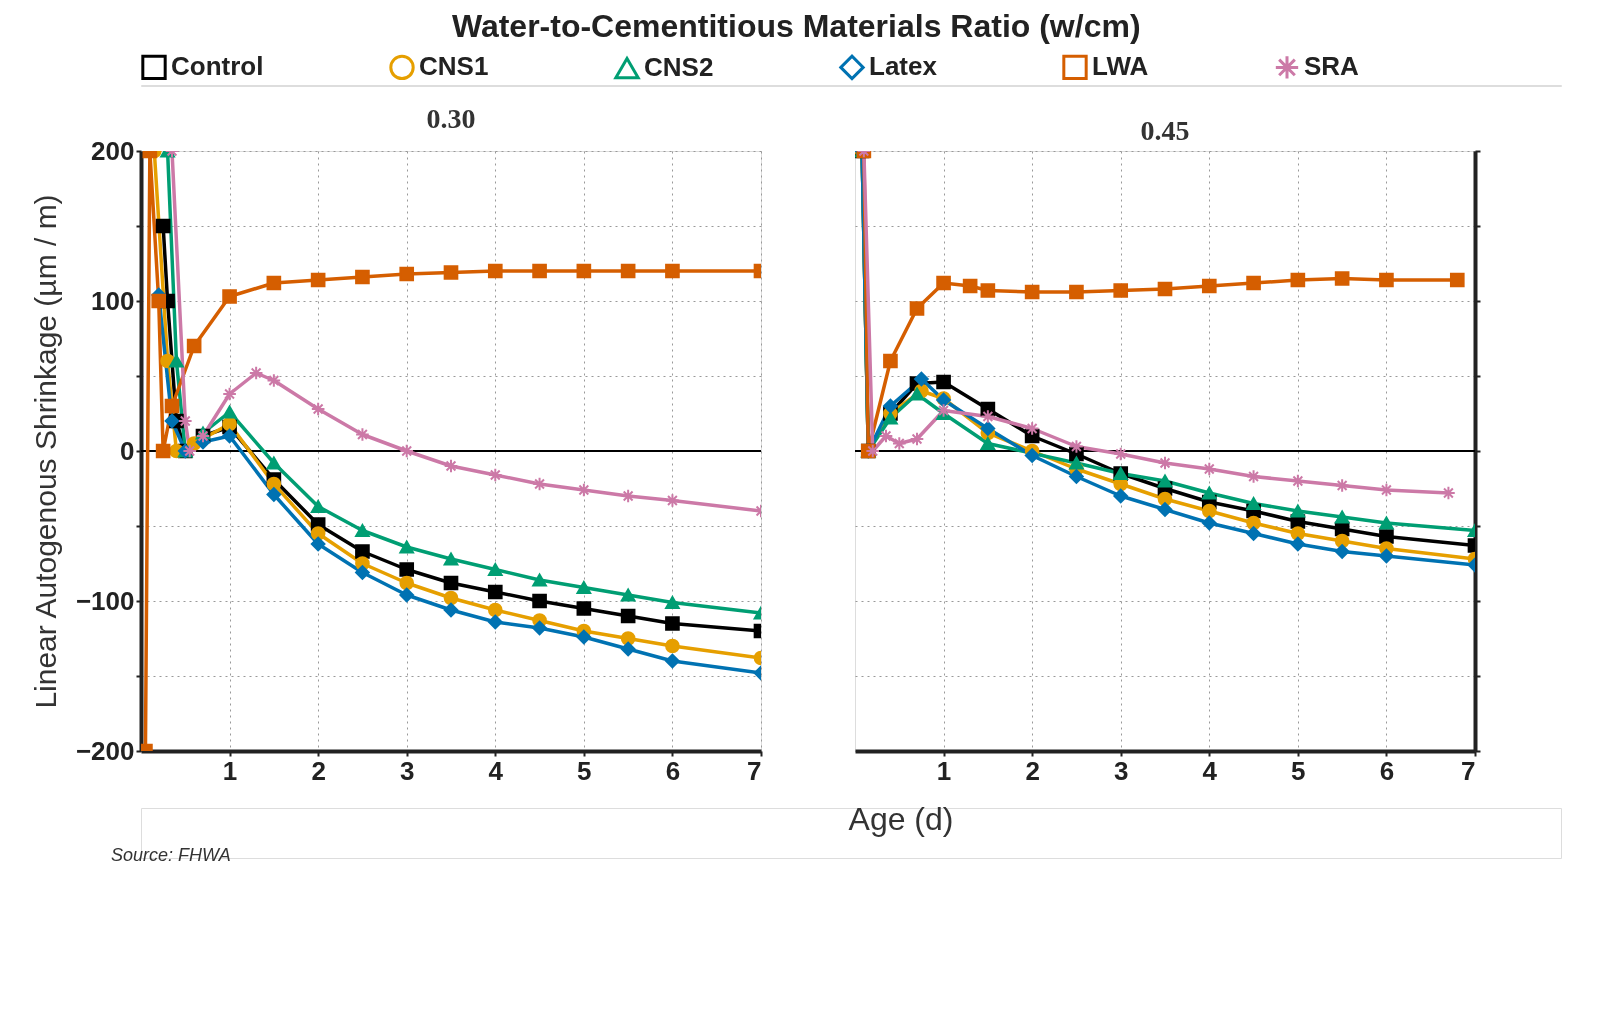 Image resolution: width=1601 pixels, height=1014 pixels. I want to click on y-tick-label: −100, so click(105, 600).